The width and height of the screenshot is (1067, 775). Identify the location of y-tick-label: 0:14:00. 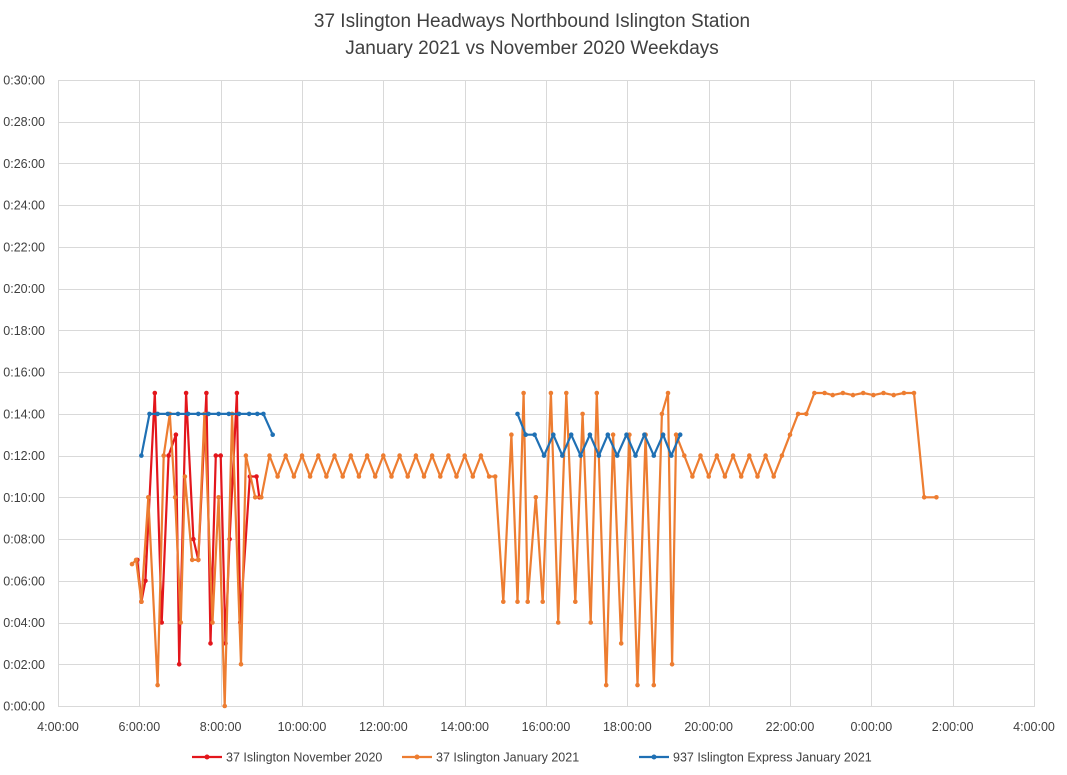
(24, 414).